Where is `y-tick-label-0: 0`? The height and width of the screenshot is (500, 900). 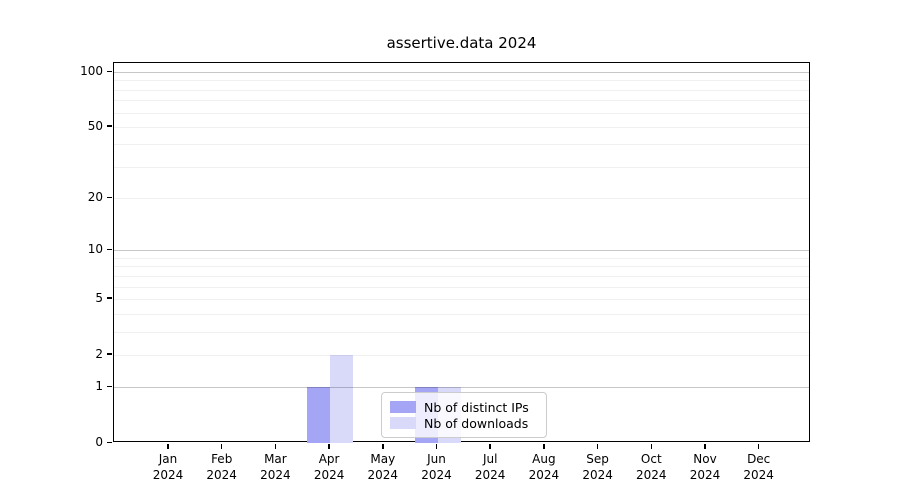 y-tick-label-0: 0 is located at coordinates (99, 442).